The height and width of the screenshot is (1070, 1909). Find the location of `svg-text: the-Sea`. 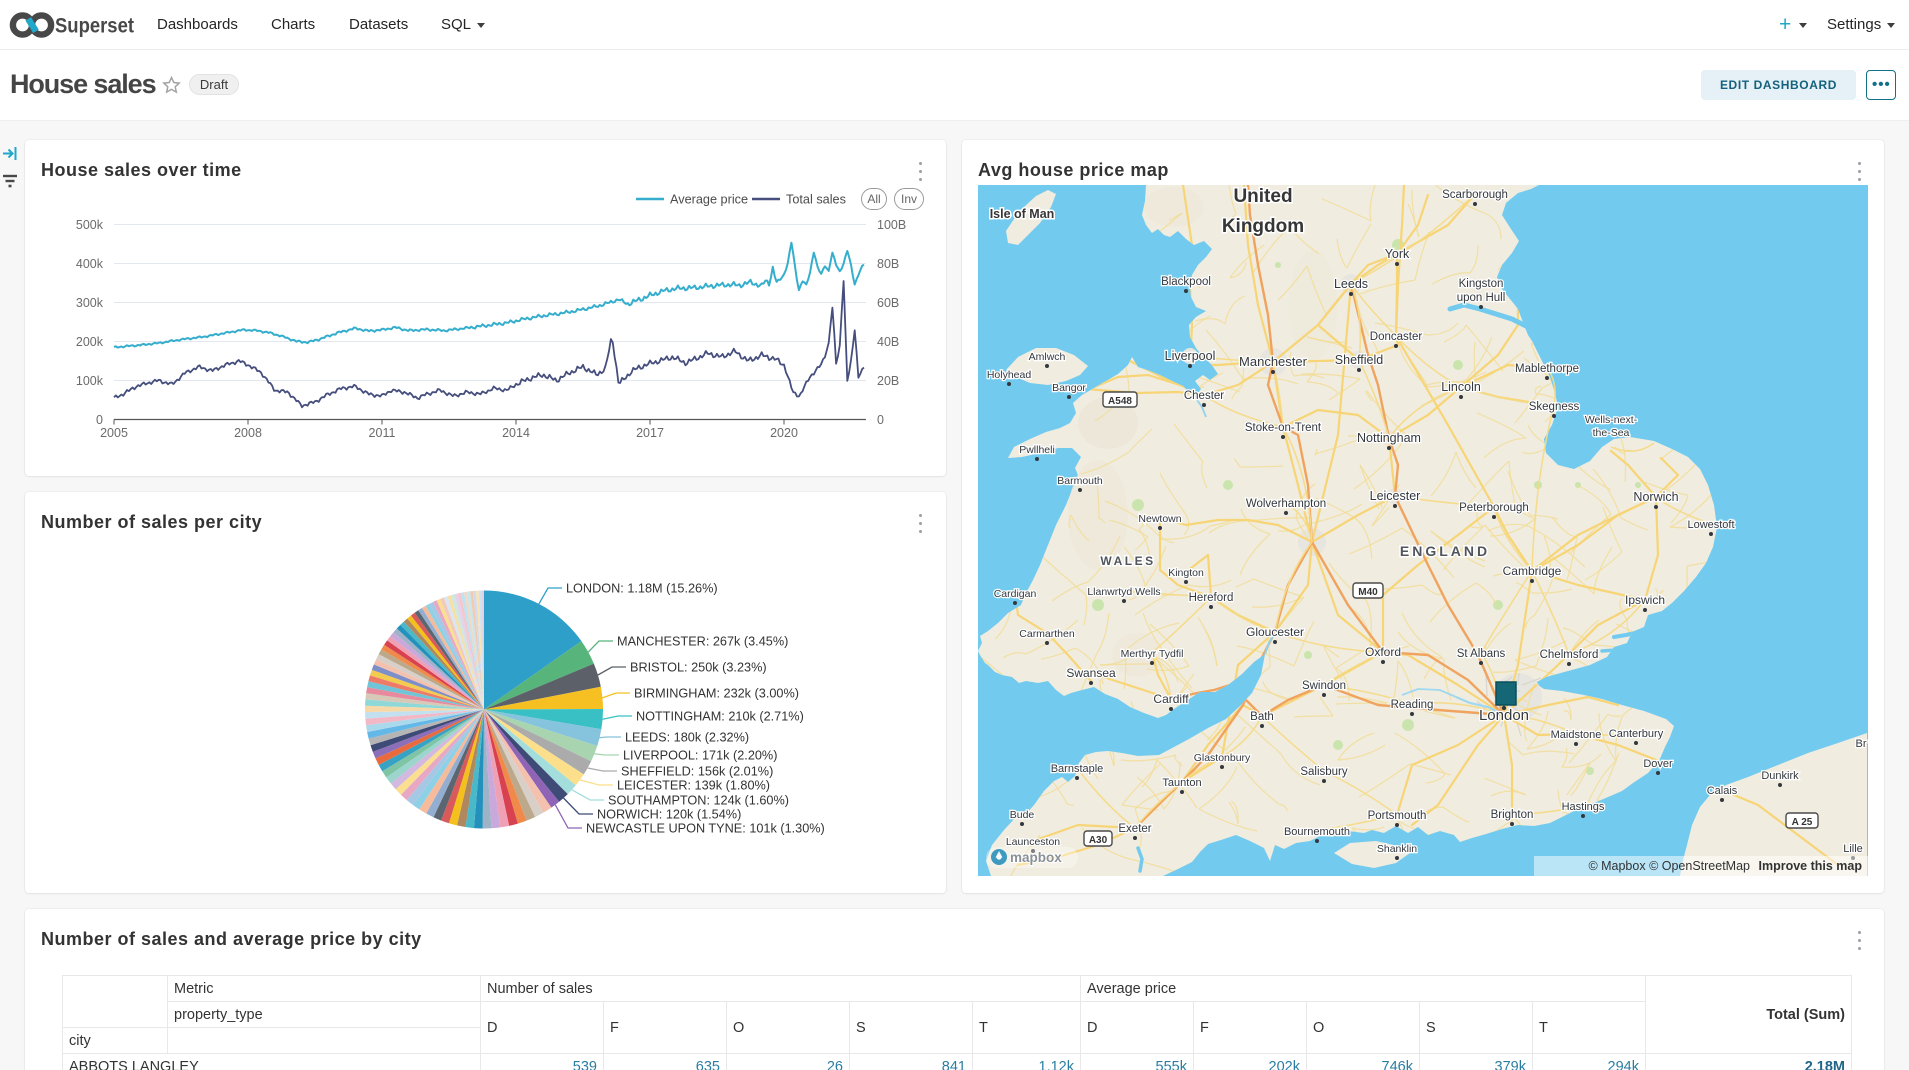

svg-text: the-Sea is located at coordinates (1611, 433).